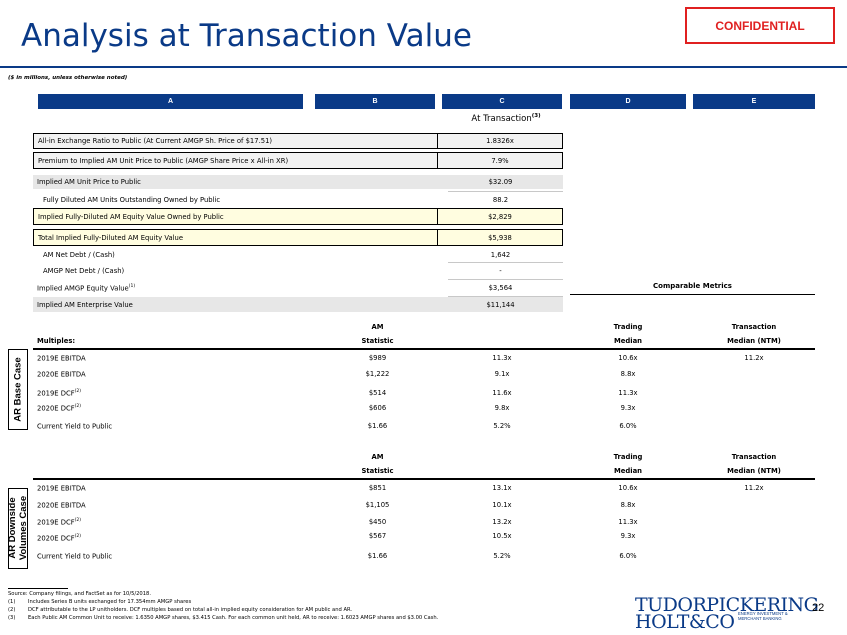  Describe the element at coordinates (377, 426) in the screenshot. I see `base-row-stat: $1.66` at that location.